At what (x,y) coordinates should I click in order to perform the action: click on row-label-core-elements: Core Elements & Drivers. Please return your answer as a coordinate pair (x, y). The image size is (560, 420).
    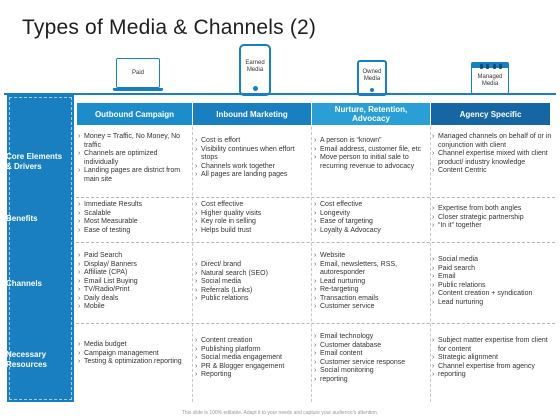
    Looking at the image, I should click on (34, 161).